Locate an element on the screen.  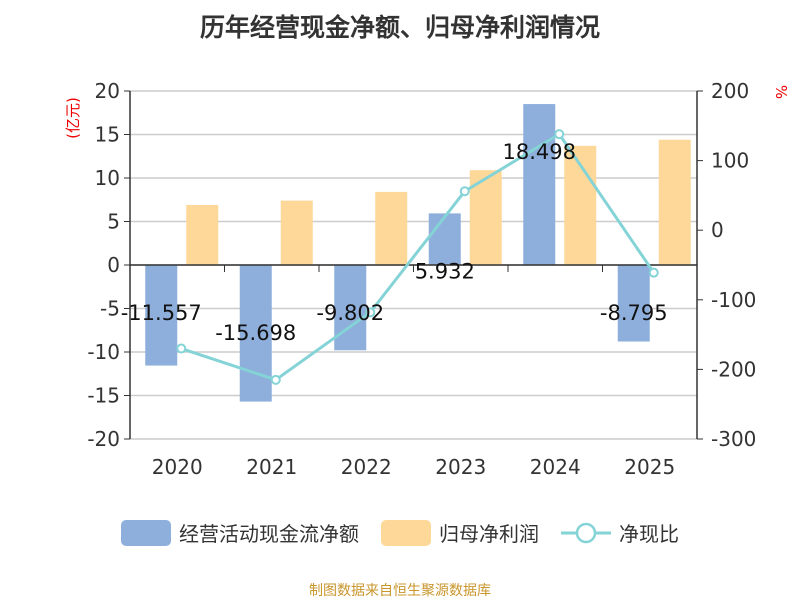
y-left-tick-label: -10 is located at coordinates (103, 352).